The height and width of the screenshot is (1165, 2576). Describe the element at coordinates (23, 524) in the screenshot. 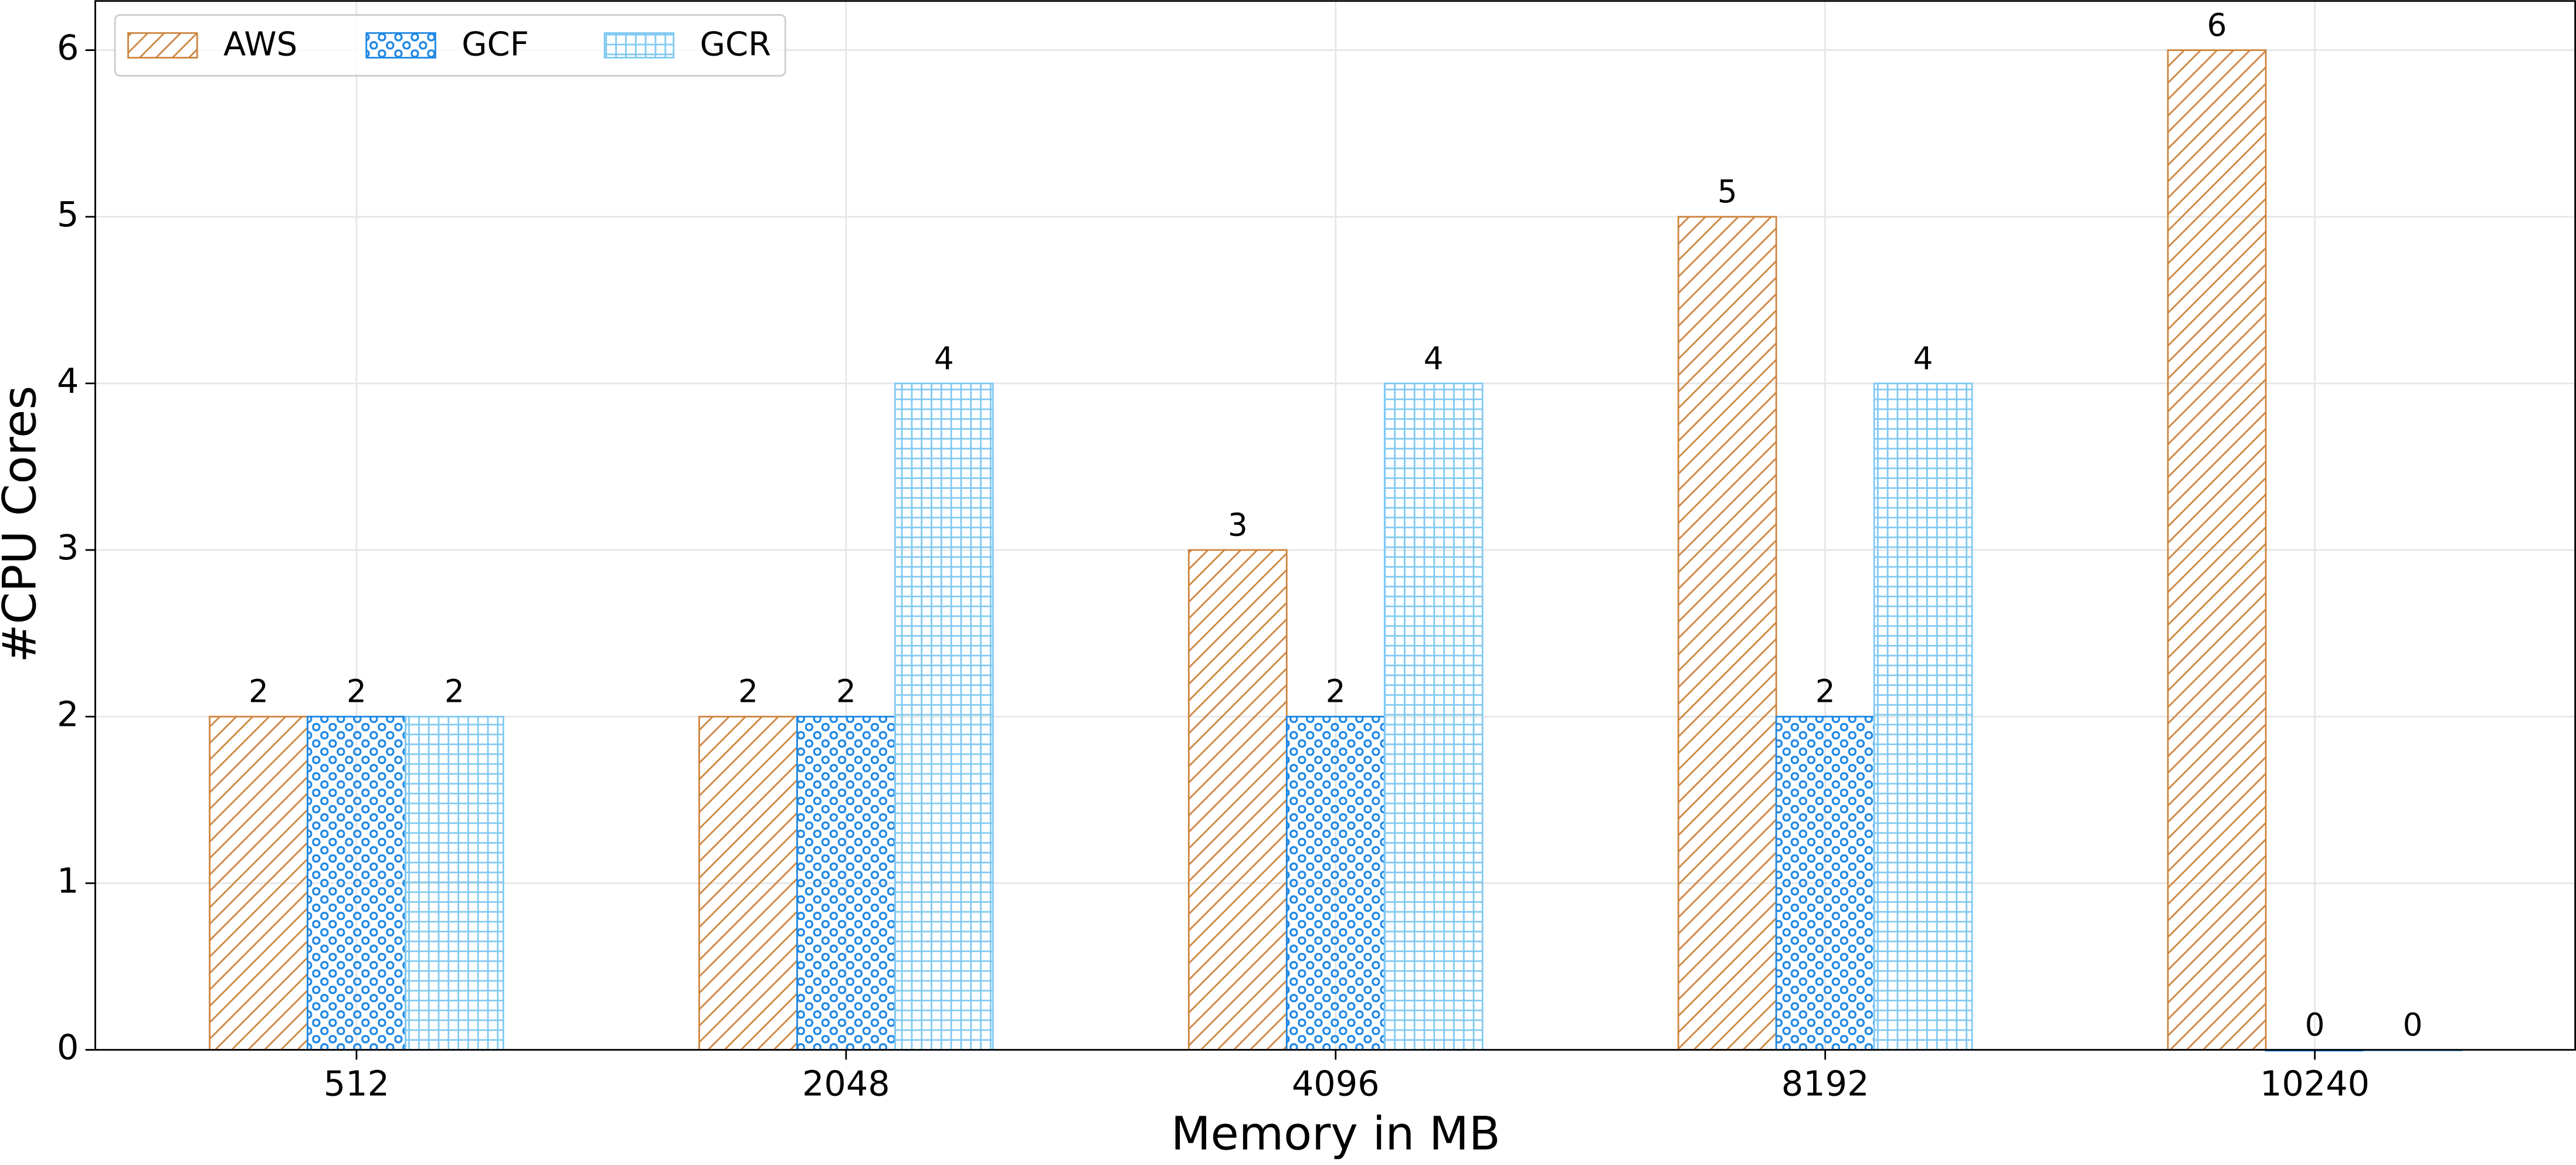

I see `y-axis-title: #CPU Cores` at that location.